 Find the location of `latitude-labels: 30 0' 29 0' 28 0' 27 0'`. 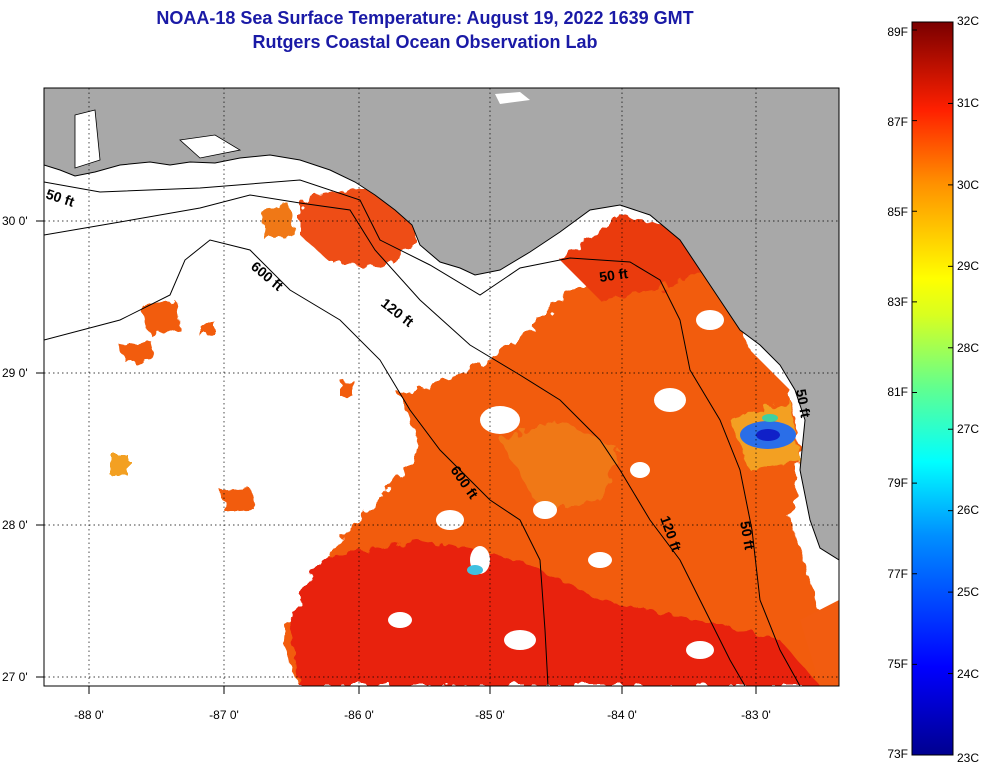

latitude-labels: 30 0' 29 0' 28 0' 27 0' is located at coordinates (15, 449).